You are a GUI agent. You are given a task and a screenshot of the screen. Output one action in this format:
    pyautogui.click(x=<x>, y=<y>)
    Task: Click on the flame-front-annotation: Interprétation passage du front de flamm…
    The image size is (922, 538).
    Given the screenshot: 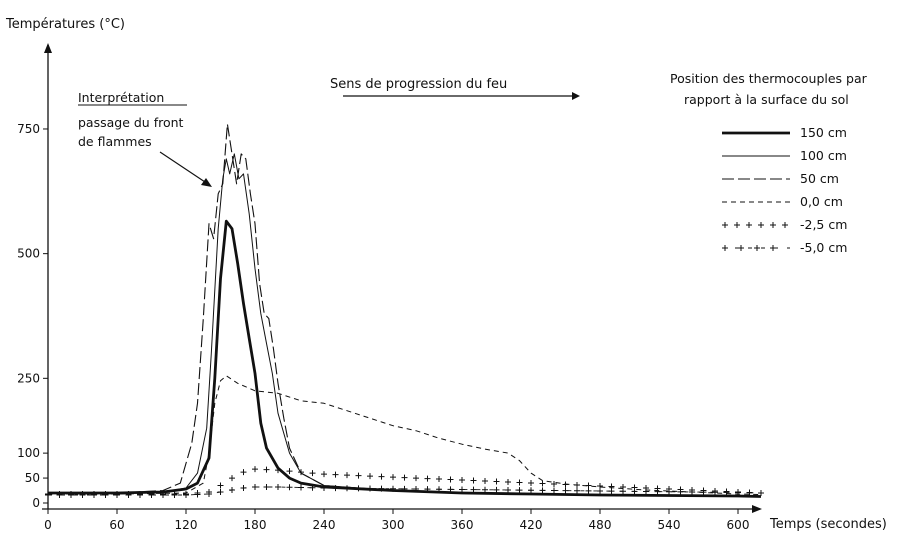 What is the action you would take?
    pyautogui.click(x=145, y=138)
    